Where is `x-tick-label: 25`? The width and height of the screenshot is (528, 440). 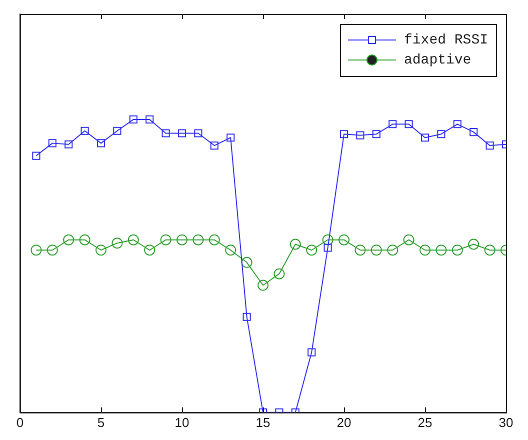 x-tick-label: 25 is located at coordinates (425, 422).